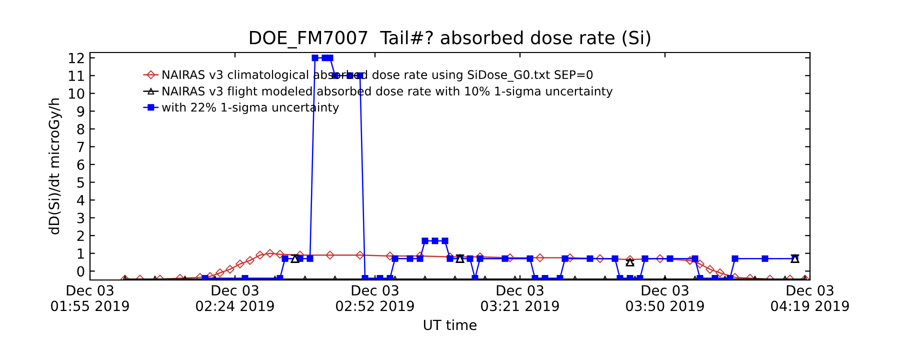  Describe the element at coordinates (80, 271) in the screenshot. I see `y-tick-label: 0` at that location.